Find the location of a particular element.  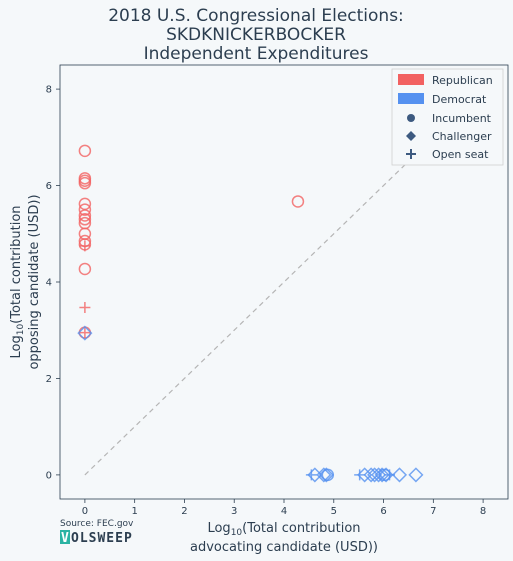

y-tick-label: 0 is located at coordinates (49, 475).